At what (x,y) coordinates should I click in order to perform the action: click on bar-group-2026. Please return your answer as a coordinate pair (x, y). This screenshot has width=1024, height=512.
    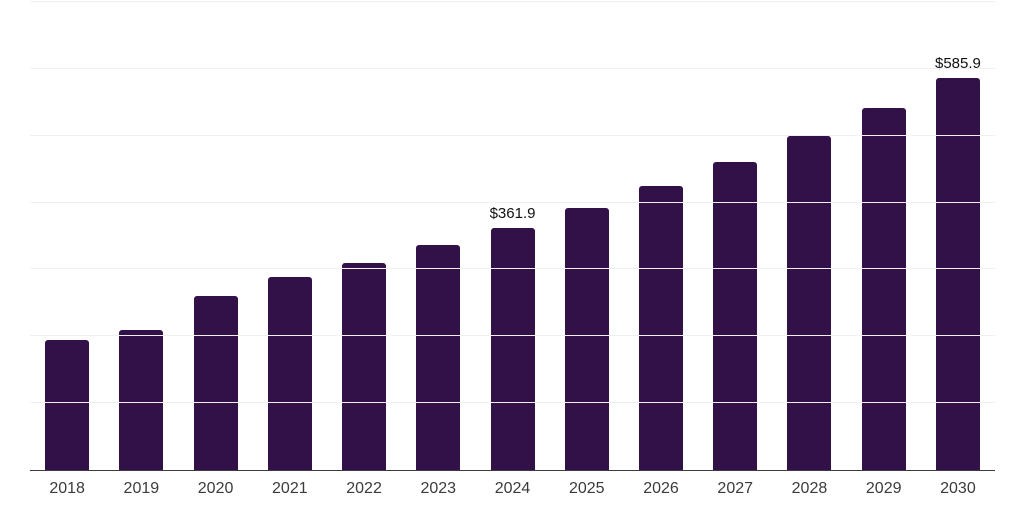
    Looking at the image, I should click on (661, 236).